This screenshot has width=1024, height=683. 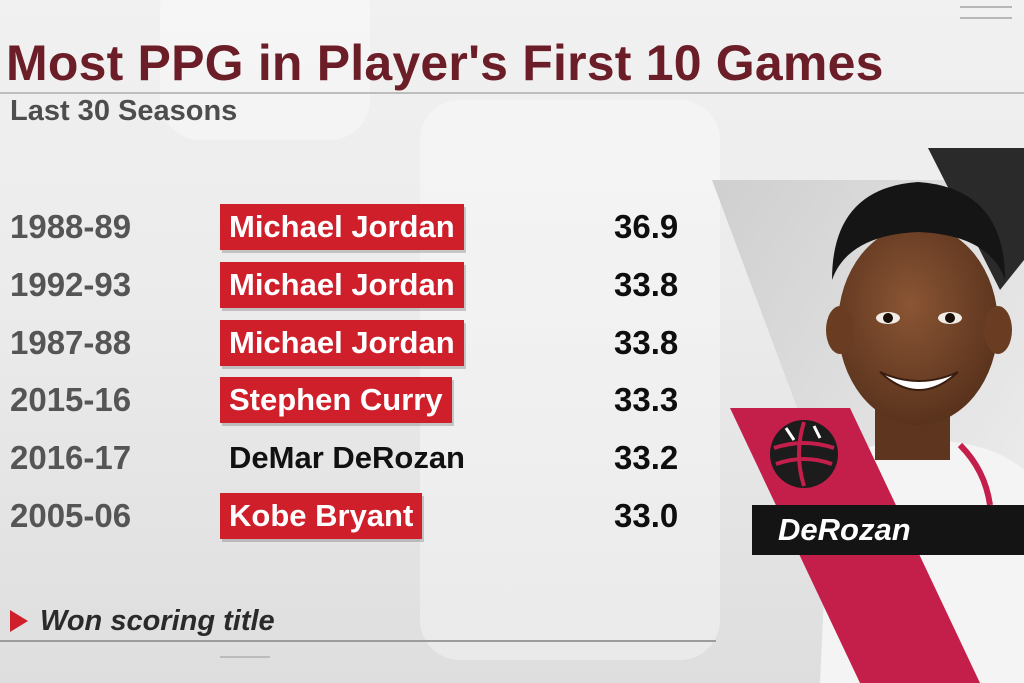 I want to click on red-triangle-icon, so click(x=19, y=621).